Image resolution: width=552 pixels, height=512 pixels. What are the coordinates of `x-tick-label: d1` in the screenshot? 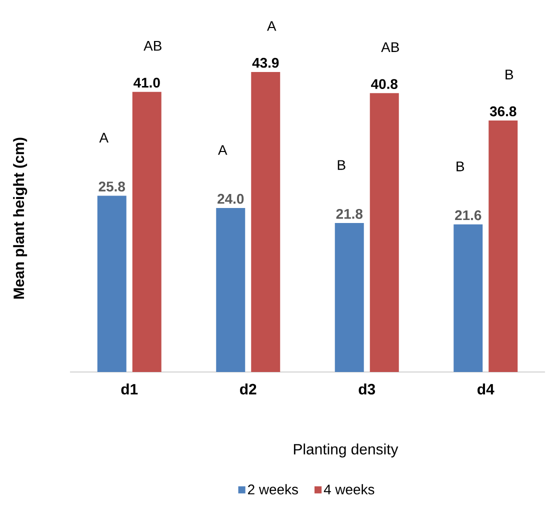 It's located at (129, 389).